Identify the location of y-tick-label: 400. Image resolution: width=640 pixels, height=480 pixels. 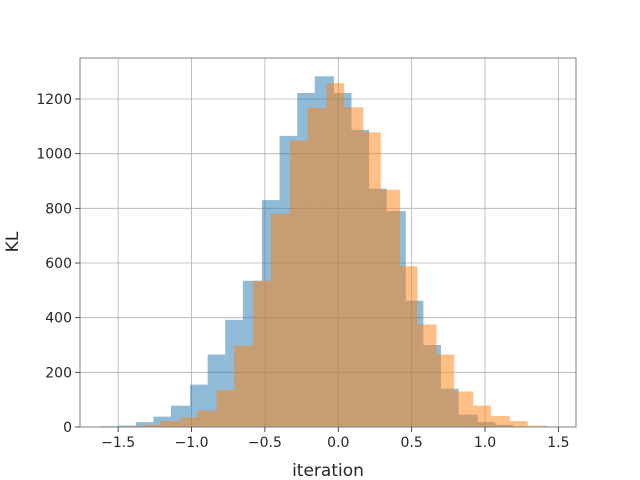
(58, 319).